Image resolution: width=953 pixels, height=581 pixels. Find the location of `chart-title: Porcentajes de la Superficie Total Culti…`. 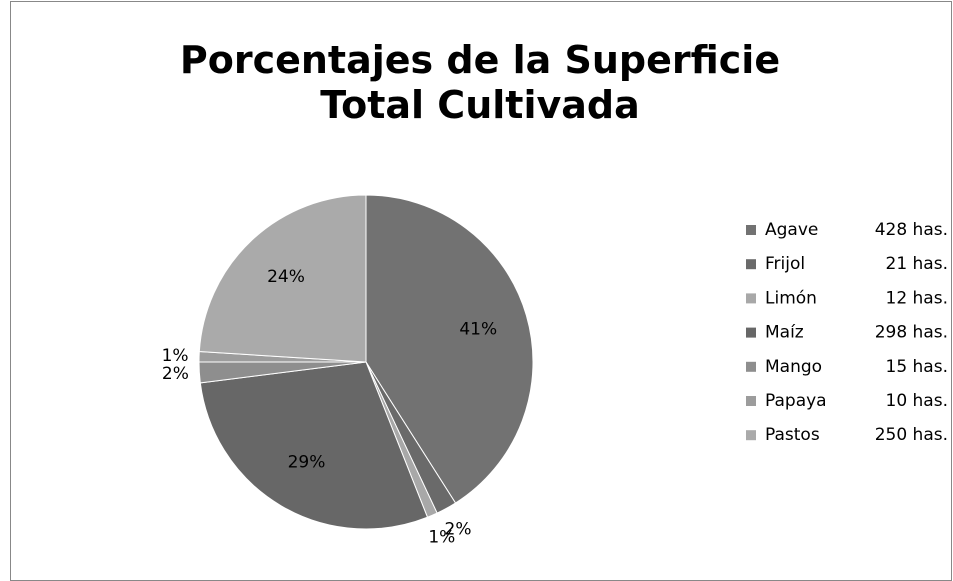

chart-title: Porcentajes de la Superficie Total Culti… is located at coordinates (480, 82).